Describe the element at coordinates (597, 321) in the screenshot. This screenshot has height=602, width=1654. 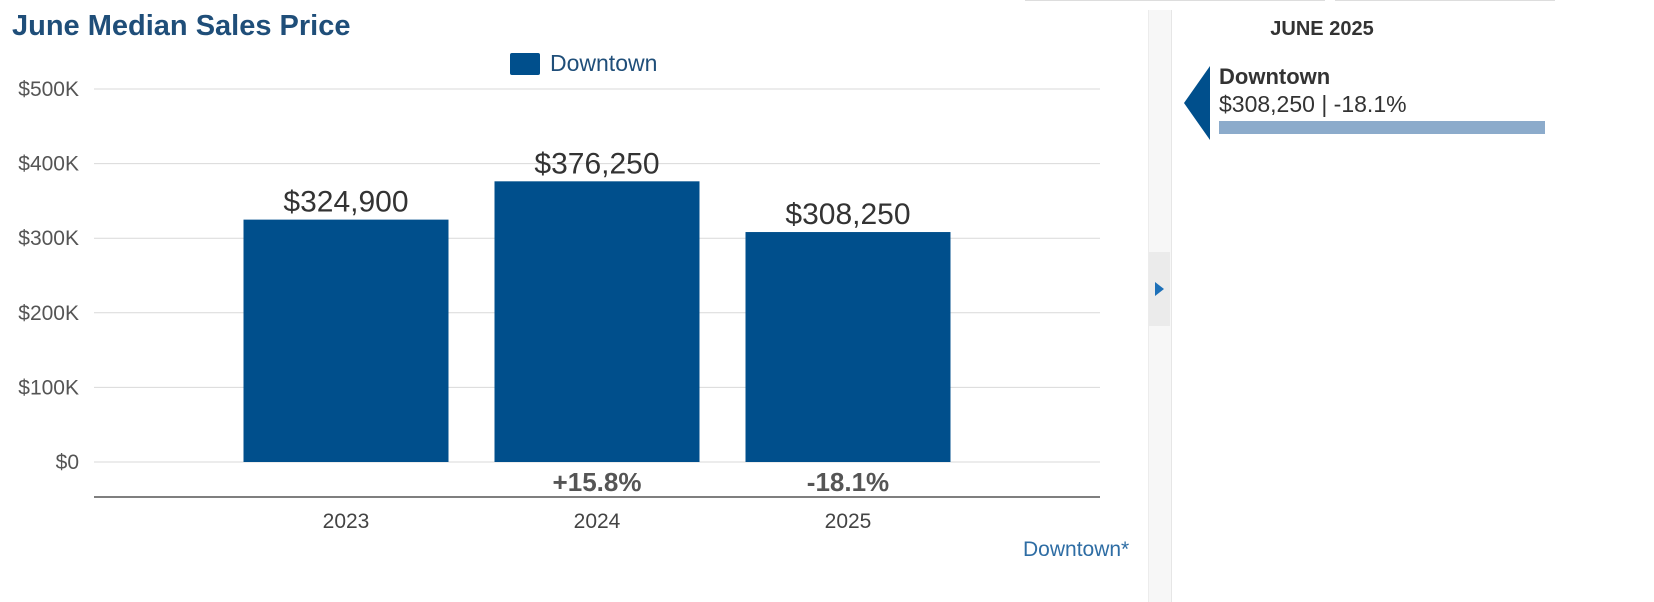
I see `bar-2024` at that location.